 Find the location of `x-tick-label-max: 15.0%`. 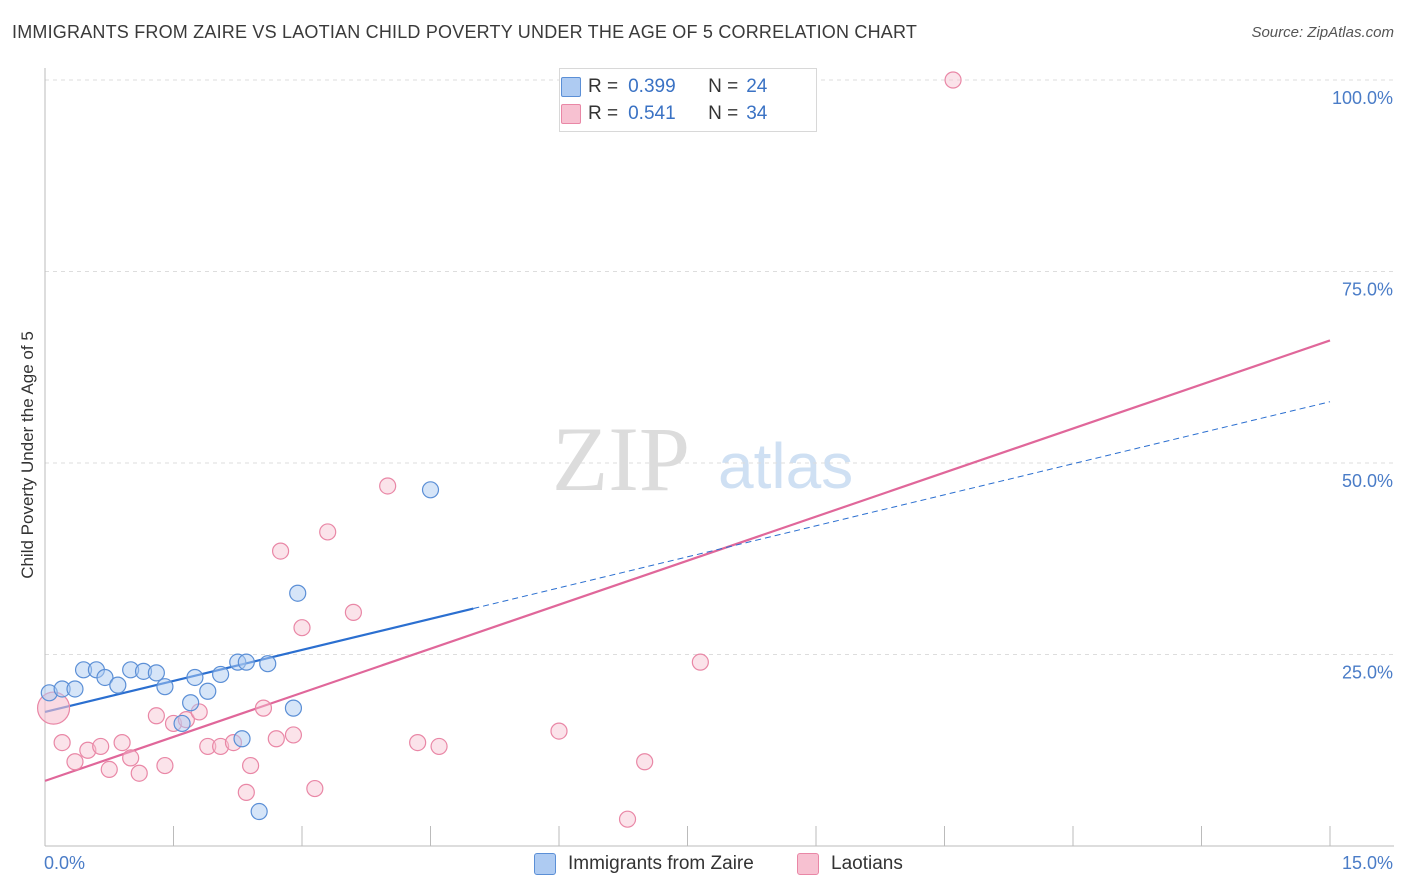

x-tick-label-max: 15.0% is located at coordinates (1367, 863).